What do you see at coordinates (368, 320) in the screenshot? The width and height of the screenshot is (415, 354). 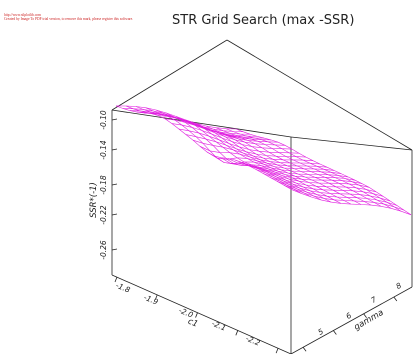 I see `y-axis-label: gamma` at bounding box center [368, 320].